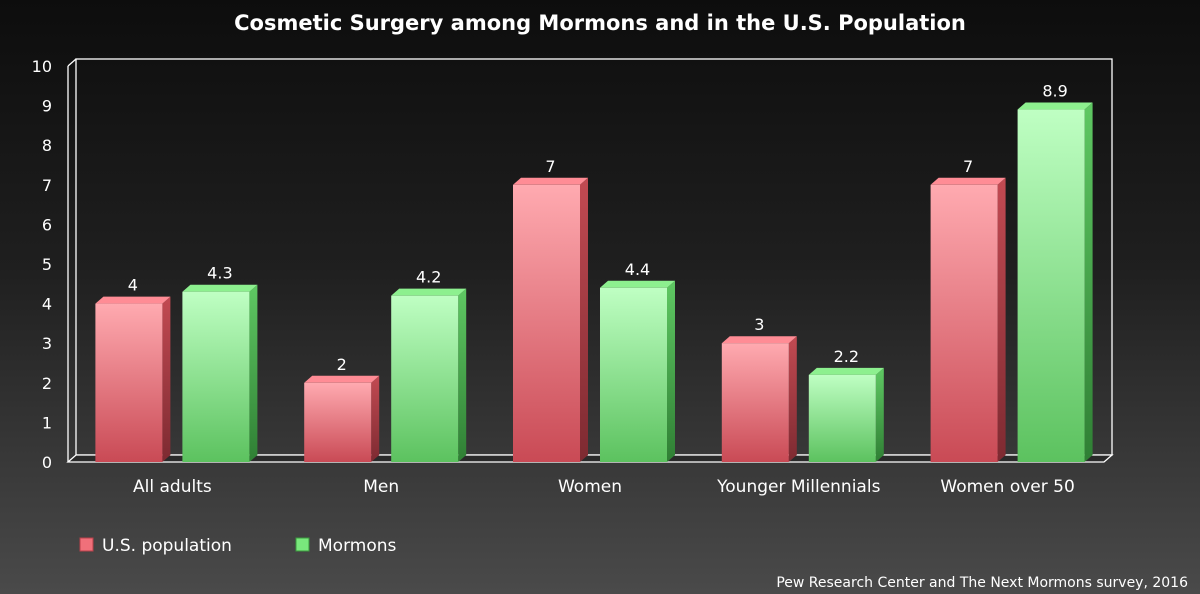  Describe the element at coordinates (637, 269) in the screenshot. I see `data-label: 4.4` at that location.